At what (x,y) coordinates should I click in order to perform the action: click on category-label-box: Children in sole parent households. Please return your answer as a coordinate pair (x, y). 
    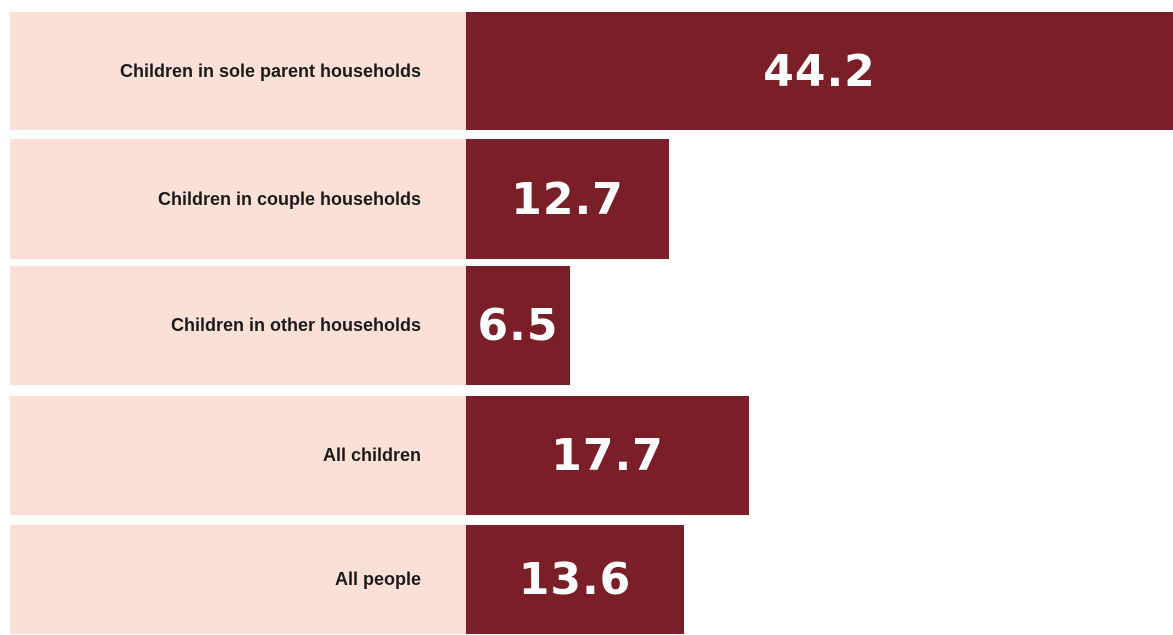
    Looking at the image, I should click on (238, 71).